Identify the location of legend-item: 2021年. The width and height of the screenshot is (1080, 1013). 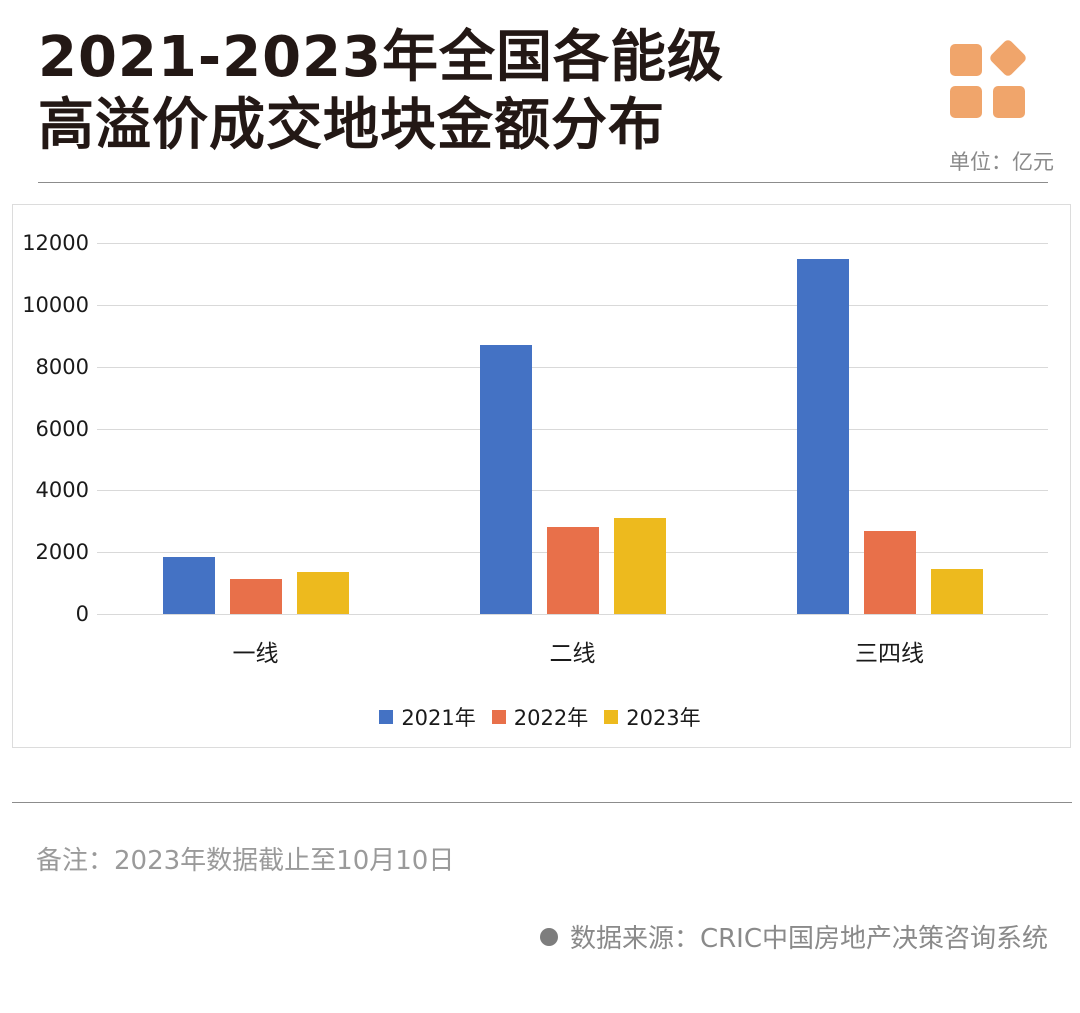
(427, 717).